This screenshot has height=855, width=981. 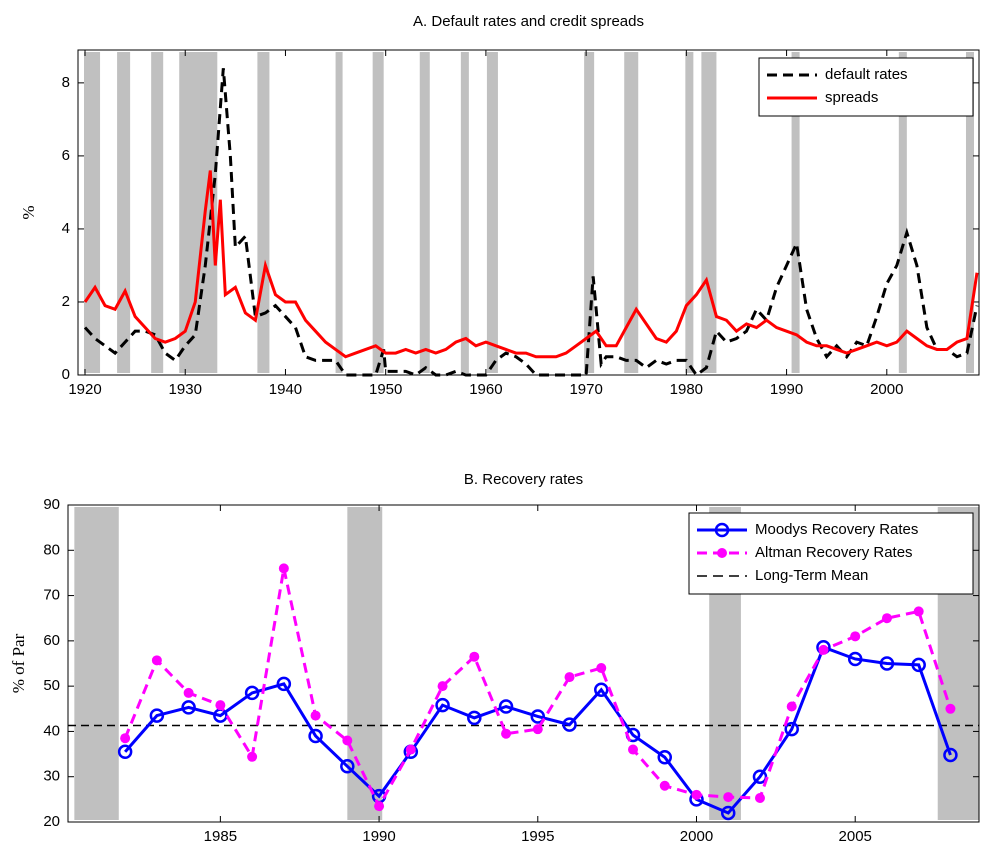 I want to click on y-tick-label: 90, so click(x=51, y=504).